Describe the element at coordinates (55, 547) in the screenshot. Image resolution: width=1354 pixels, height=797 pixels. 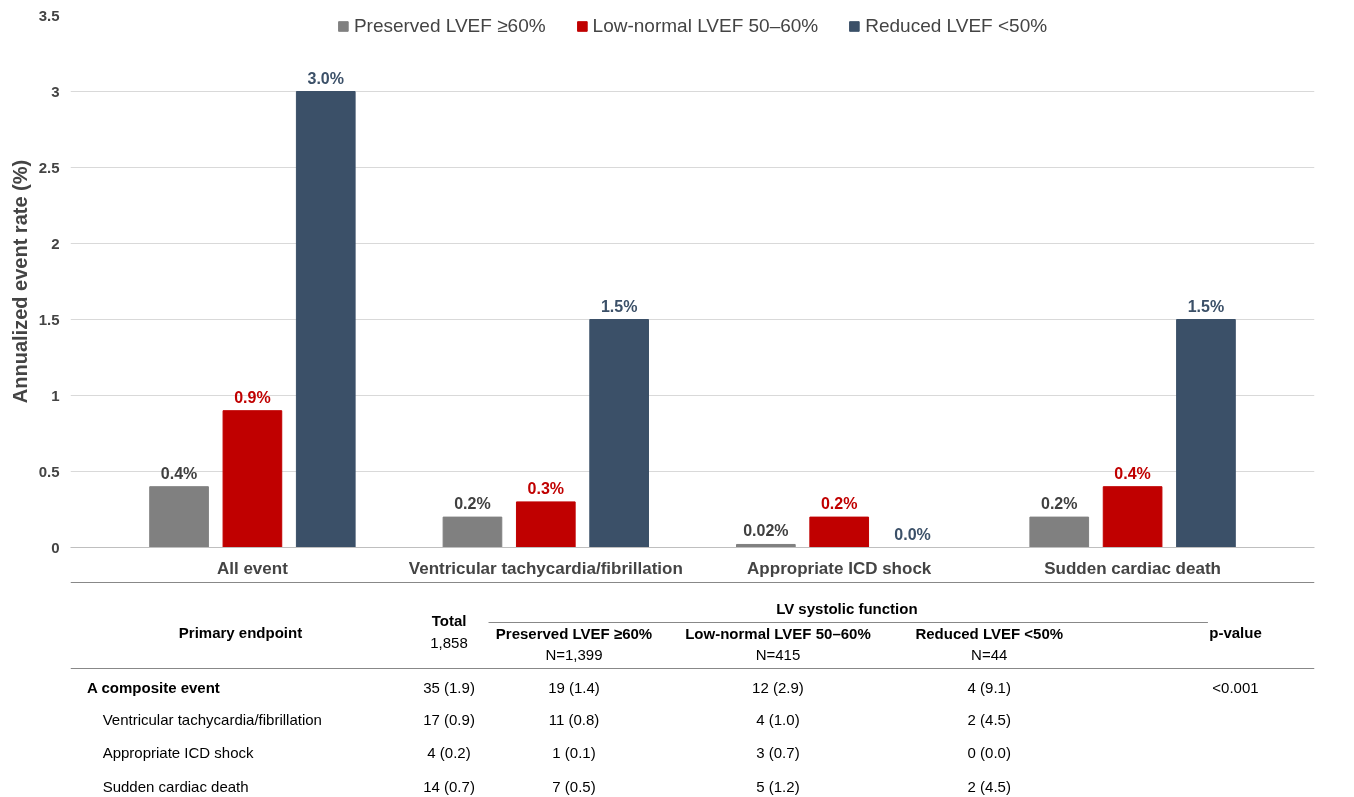
I see `y-tick-label: 0` at that location.